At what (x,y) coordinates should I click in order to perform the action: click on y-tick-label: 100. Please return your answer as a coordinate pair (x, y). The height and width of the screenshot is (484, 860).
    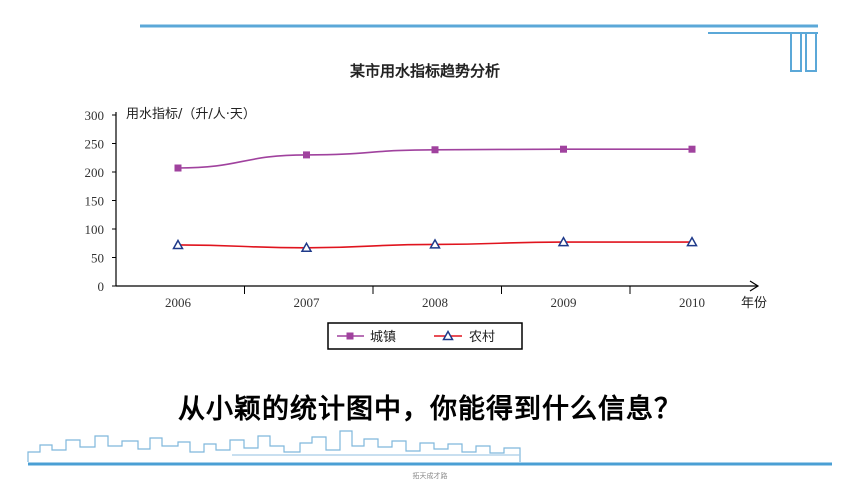
    Looking at the image, I should click on (95, 229).